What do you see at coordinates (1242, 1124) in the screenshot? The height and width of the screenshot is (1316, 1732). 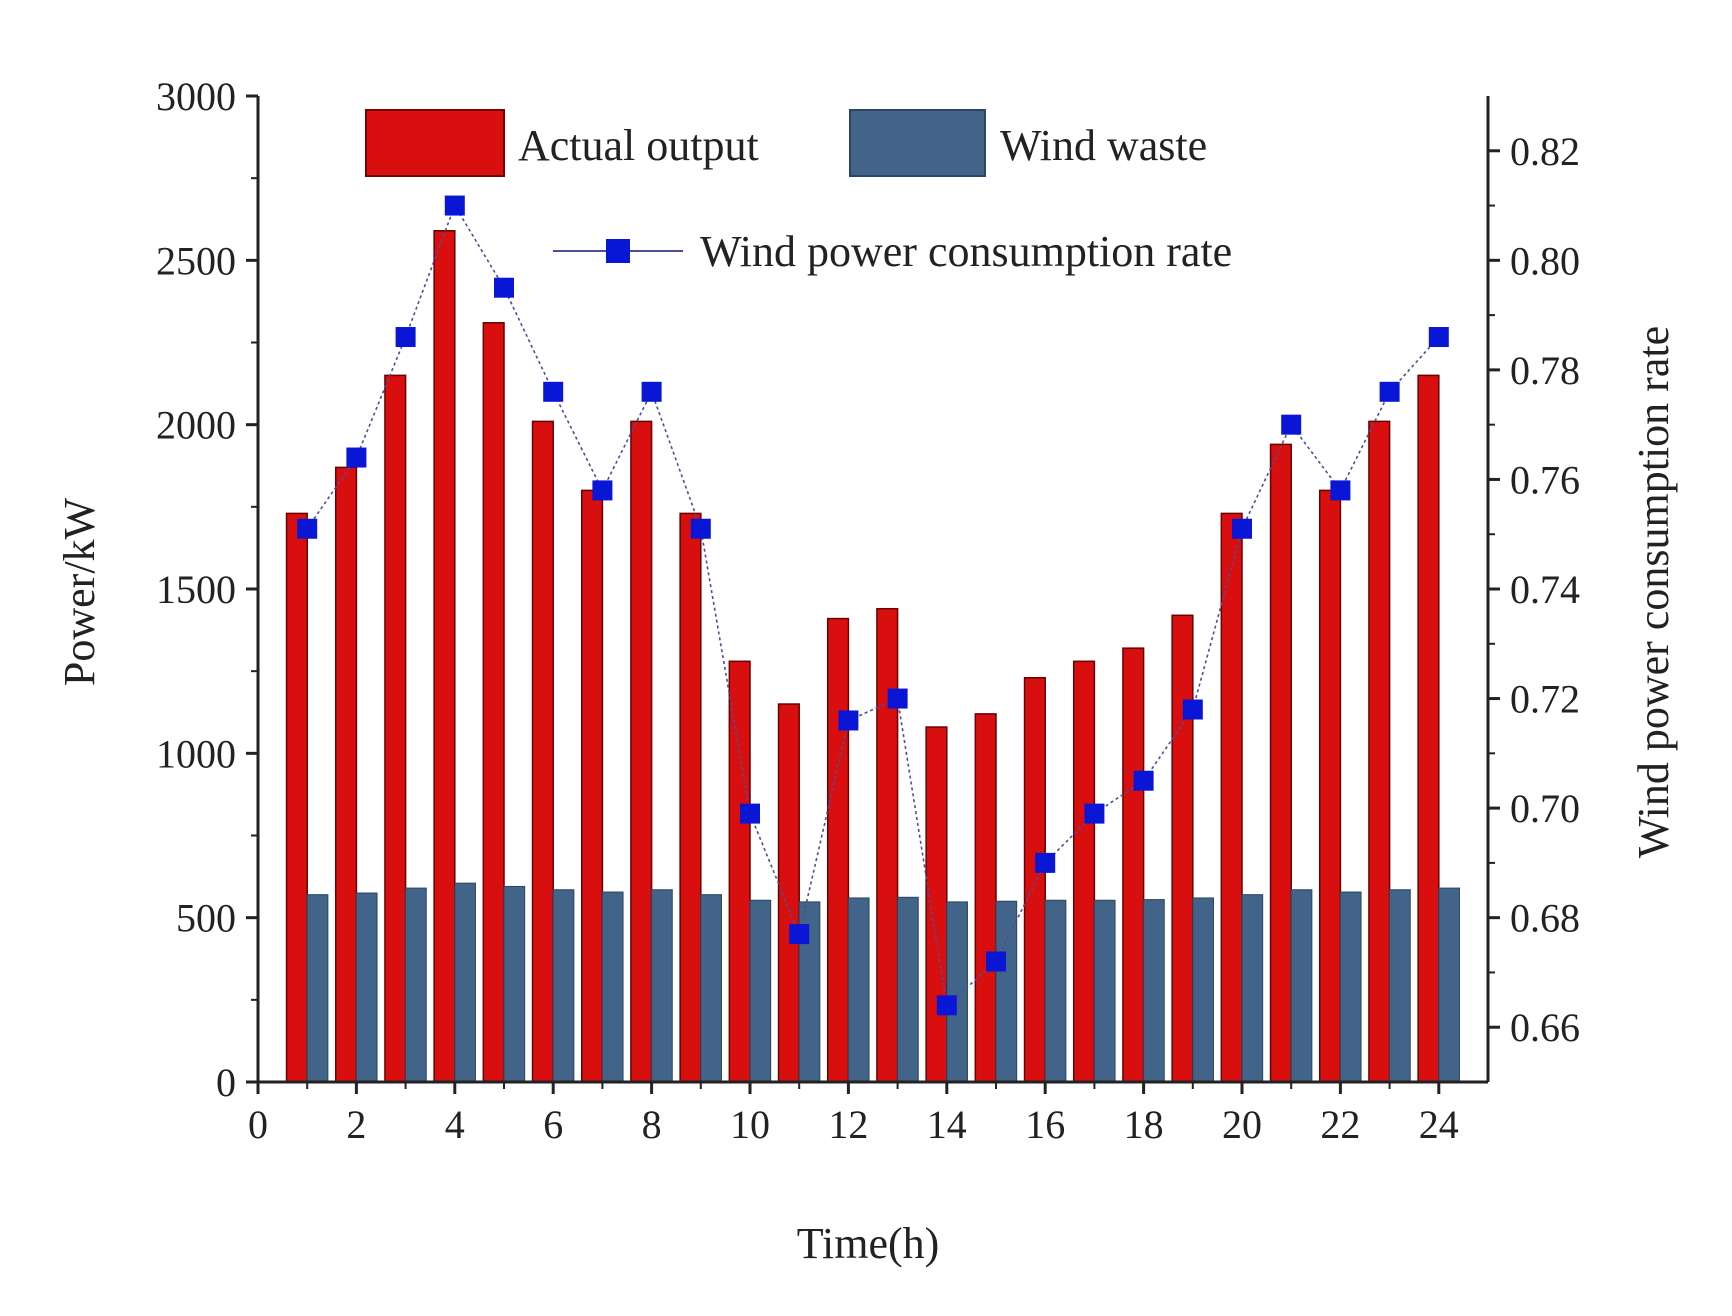 I see `x-tick-label: 20` at bounding box center [1242, 1124].